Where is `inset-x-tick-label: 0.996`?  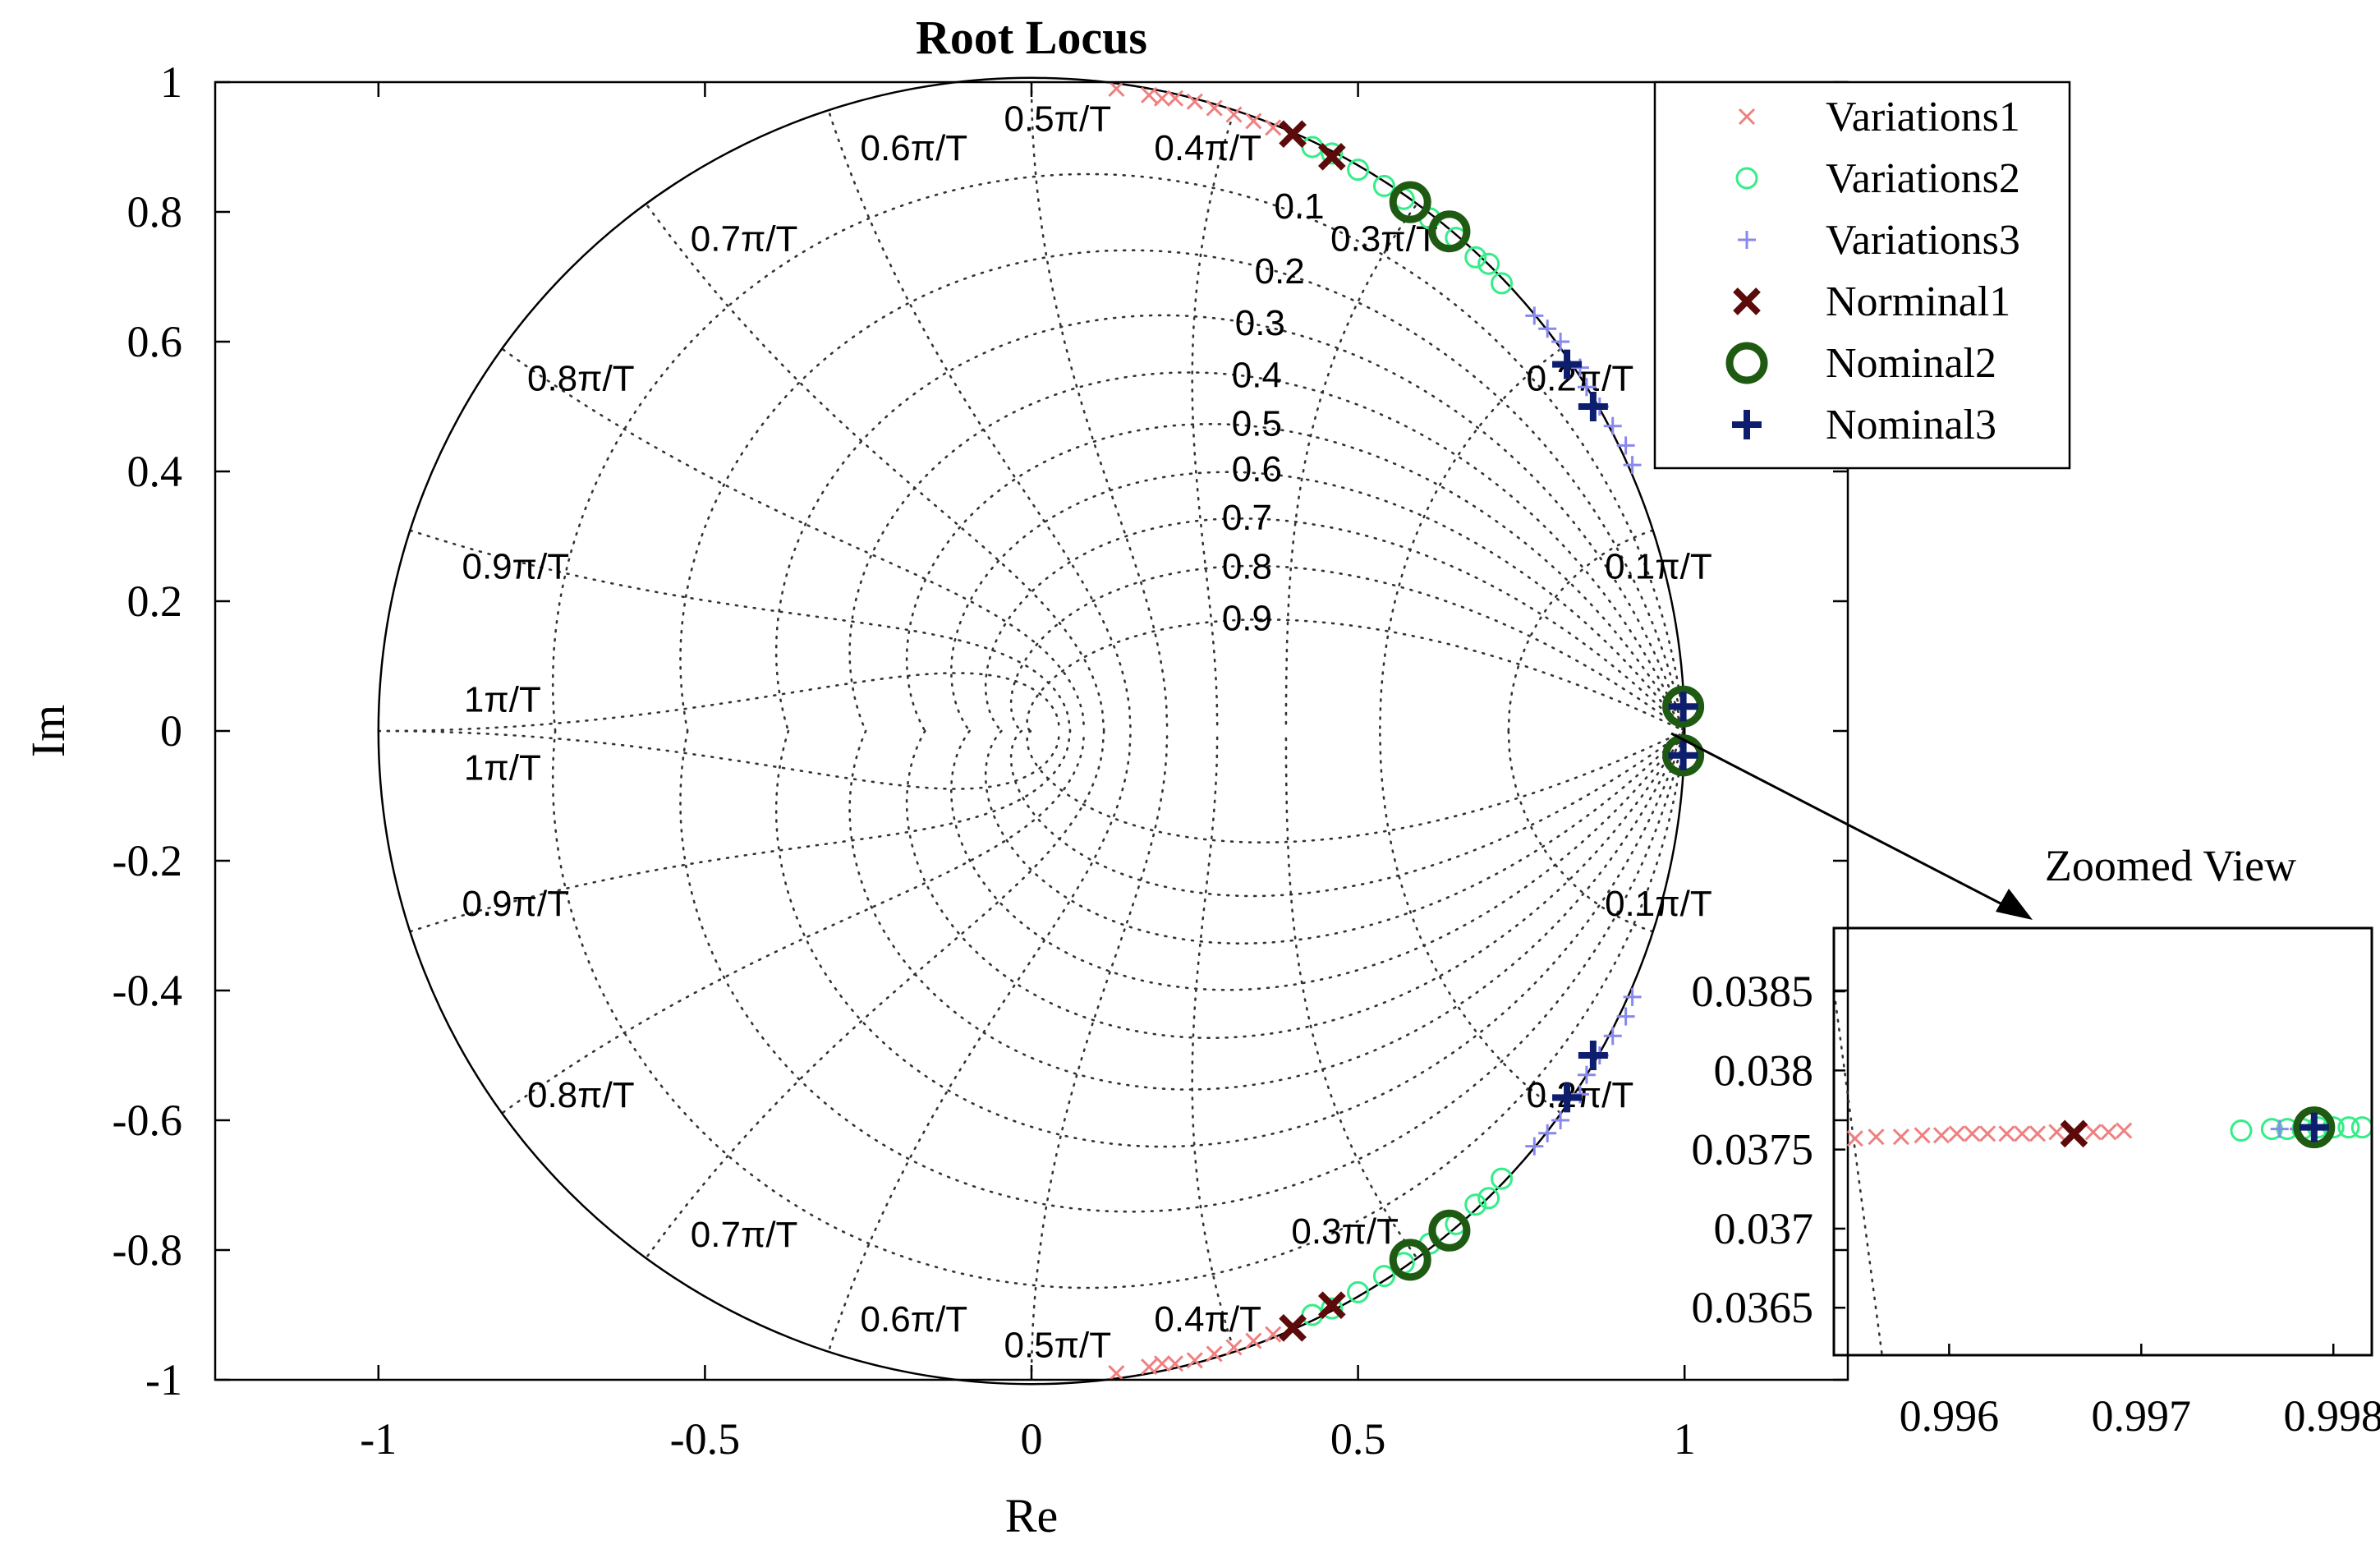
inset-x-tick-label: 0.996 is located at coordinates (1950, 1416).